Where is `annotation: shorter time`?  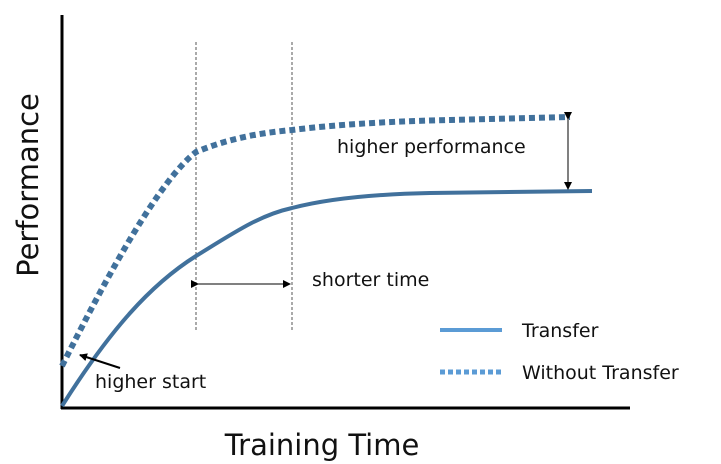
annotation: shorter time is located at coordinates (370, 280).